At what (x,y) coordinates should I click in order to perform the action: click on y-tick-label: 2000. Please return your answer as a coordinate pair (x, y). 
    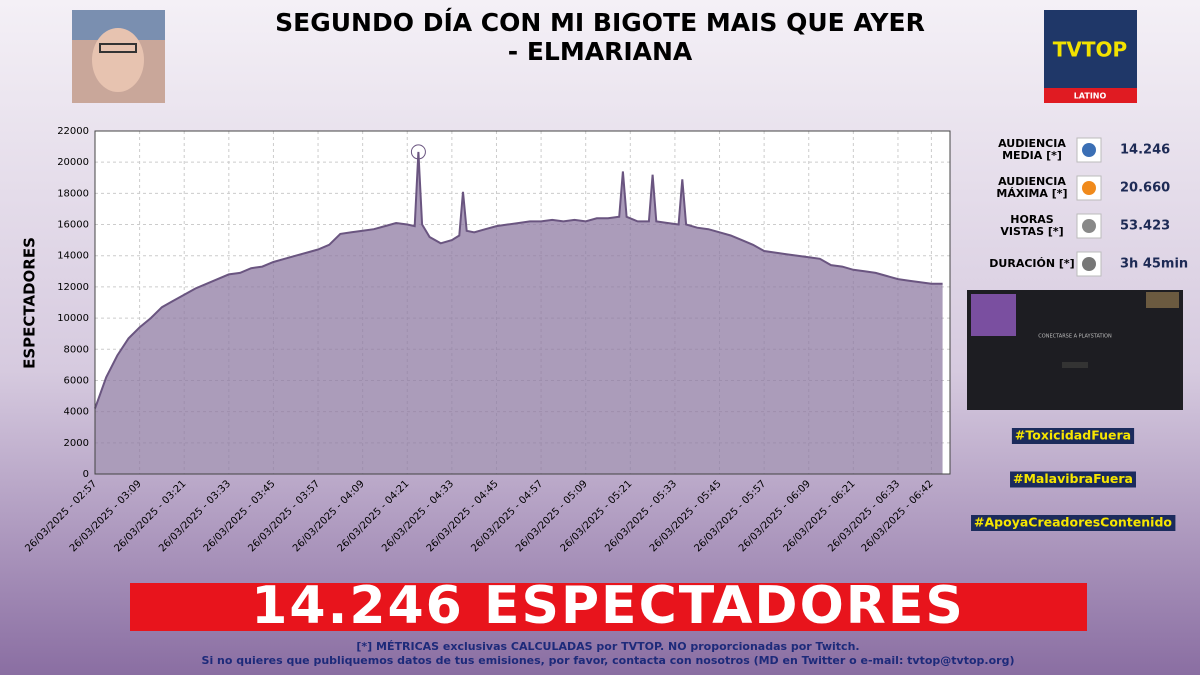
    Looking at the image, I should click on (76, 443).